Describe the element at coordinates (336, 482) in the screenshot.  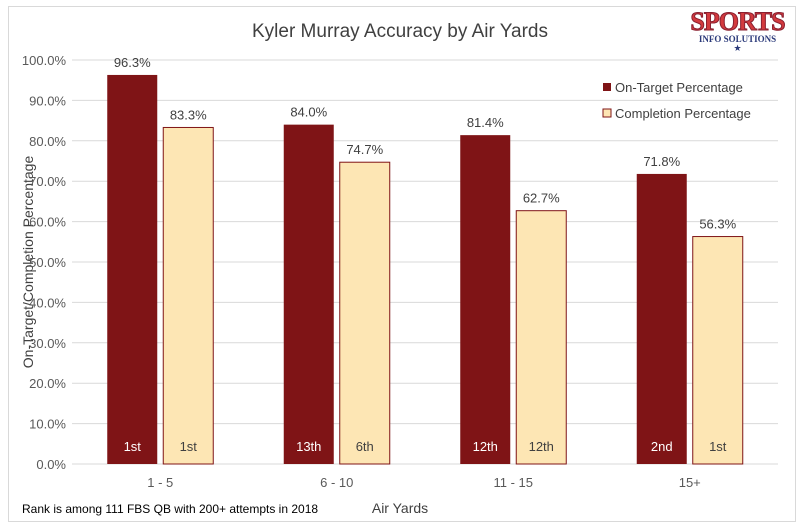
I see `x-tick-label: 6 - 10` at that location.